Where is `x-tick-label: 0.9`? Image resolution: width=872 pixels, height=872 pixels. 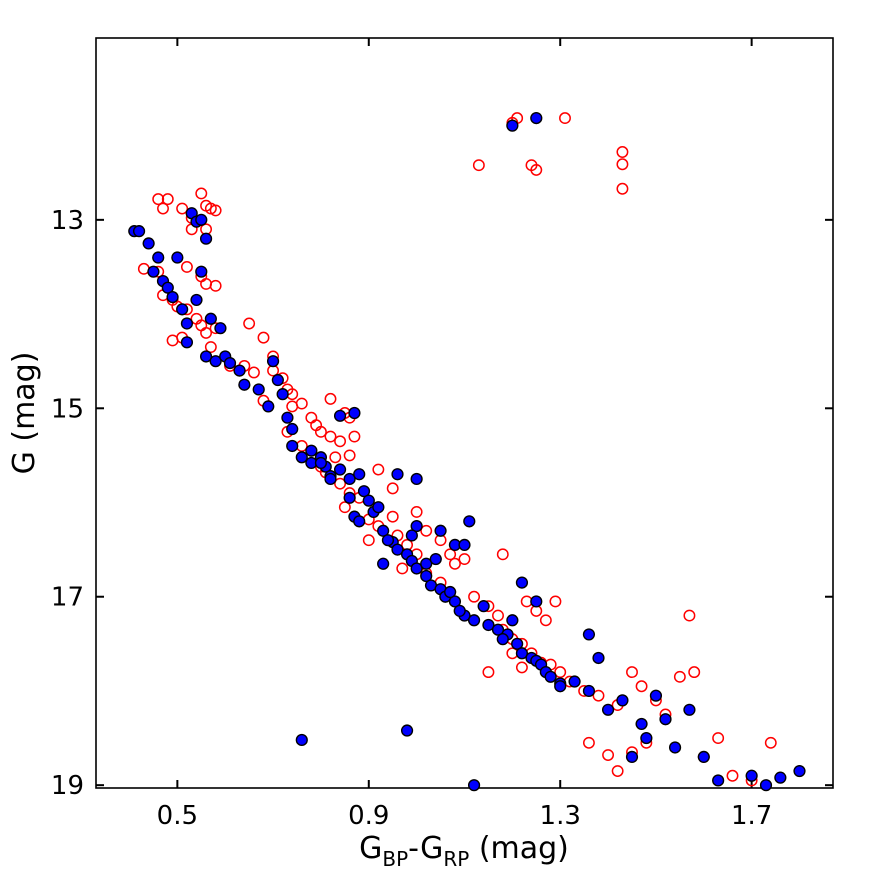 x-tick-label: 0.9 is located at coordinates (368, 816).